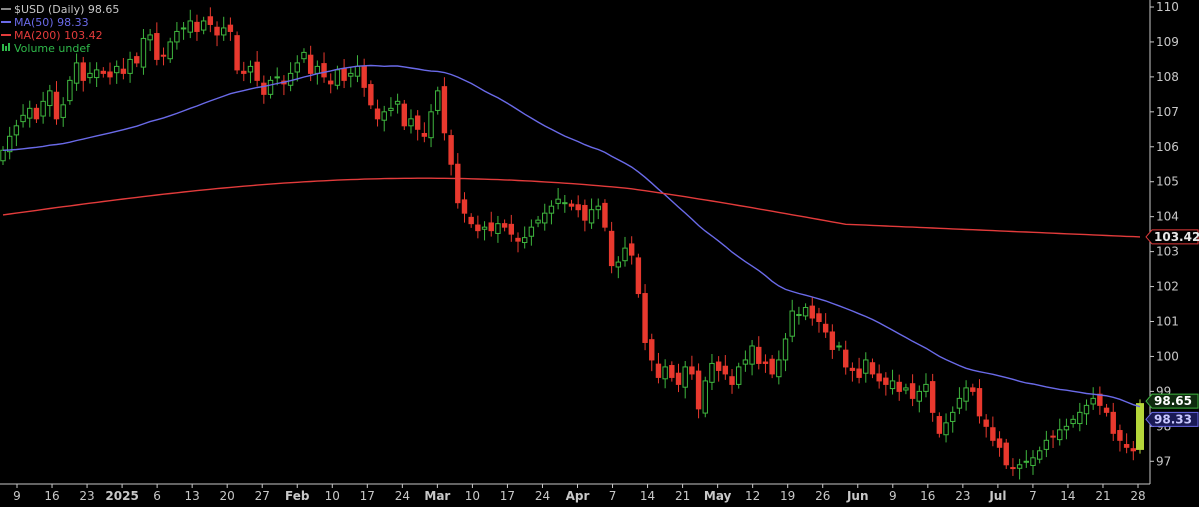 This screenshot has height=507, width=1199. What do you see at coordinates (1172, 237) in the screenshot?
I see `ma200-value-tag-box` at bounding box center [1172, 237].